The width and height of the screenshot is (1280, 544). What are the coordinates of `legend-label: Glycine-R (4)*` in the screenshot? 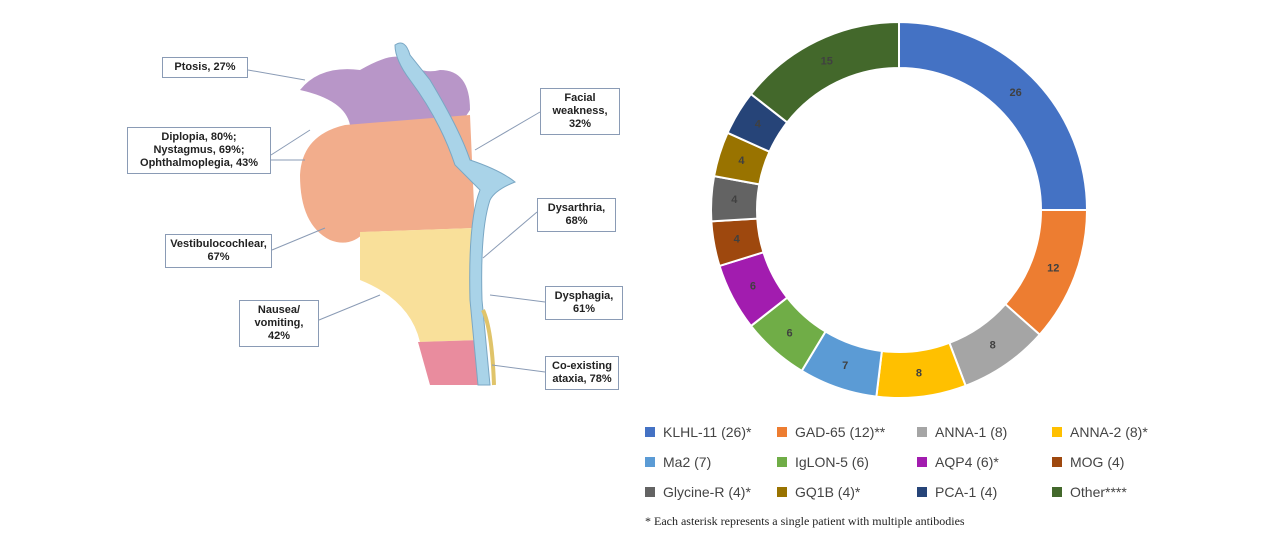 It's located at (707, 492).